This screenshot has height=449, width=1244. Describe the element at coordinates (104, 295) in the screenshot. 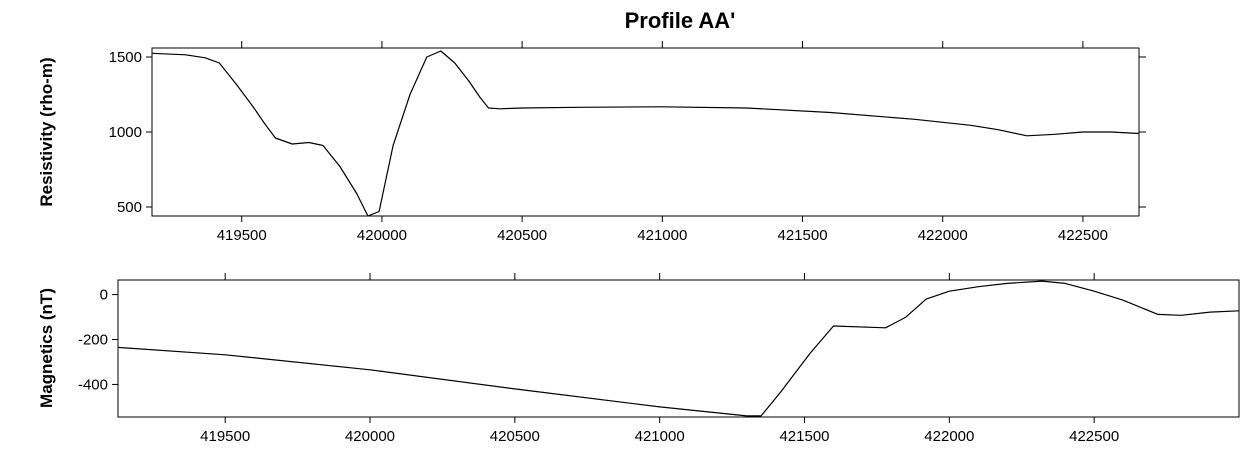

I see `magnetics-y-tick-label: 0` at that location.